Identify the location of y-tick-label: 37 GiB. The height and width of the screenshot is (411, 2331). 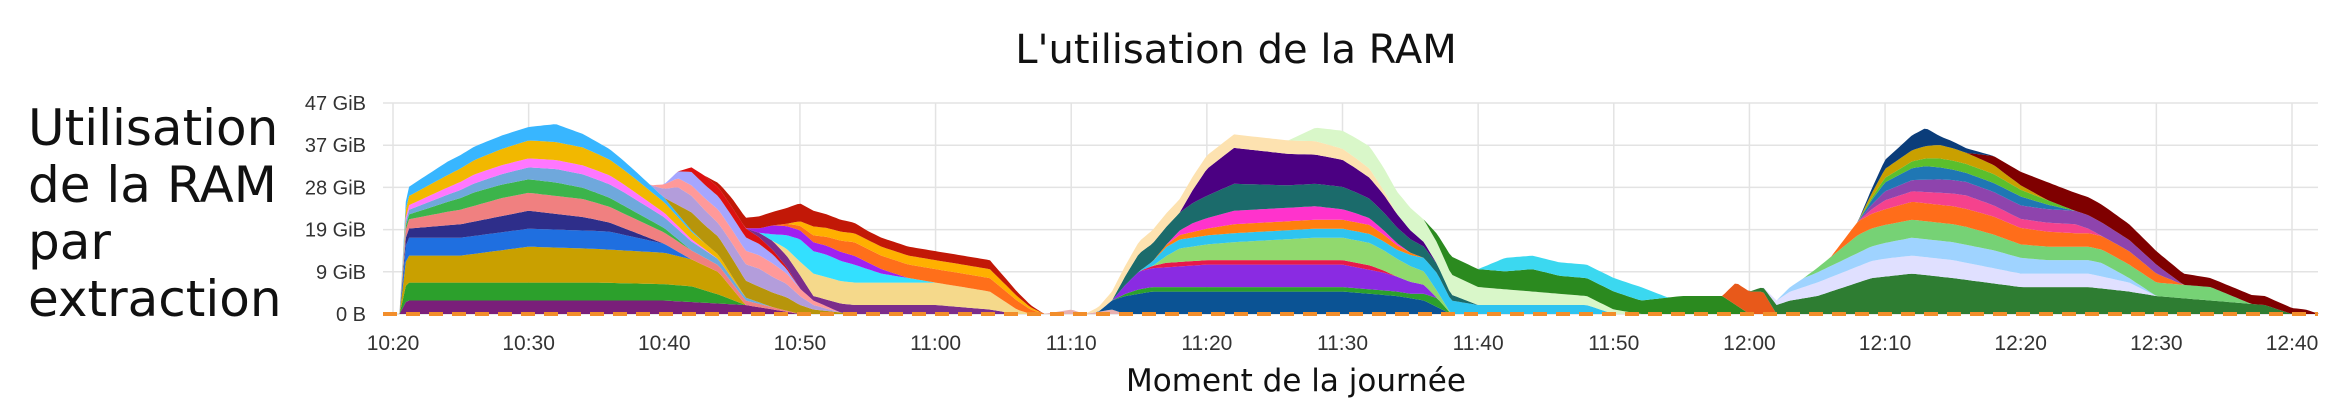
(335, 146).